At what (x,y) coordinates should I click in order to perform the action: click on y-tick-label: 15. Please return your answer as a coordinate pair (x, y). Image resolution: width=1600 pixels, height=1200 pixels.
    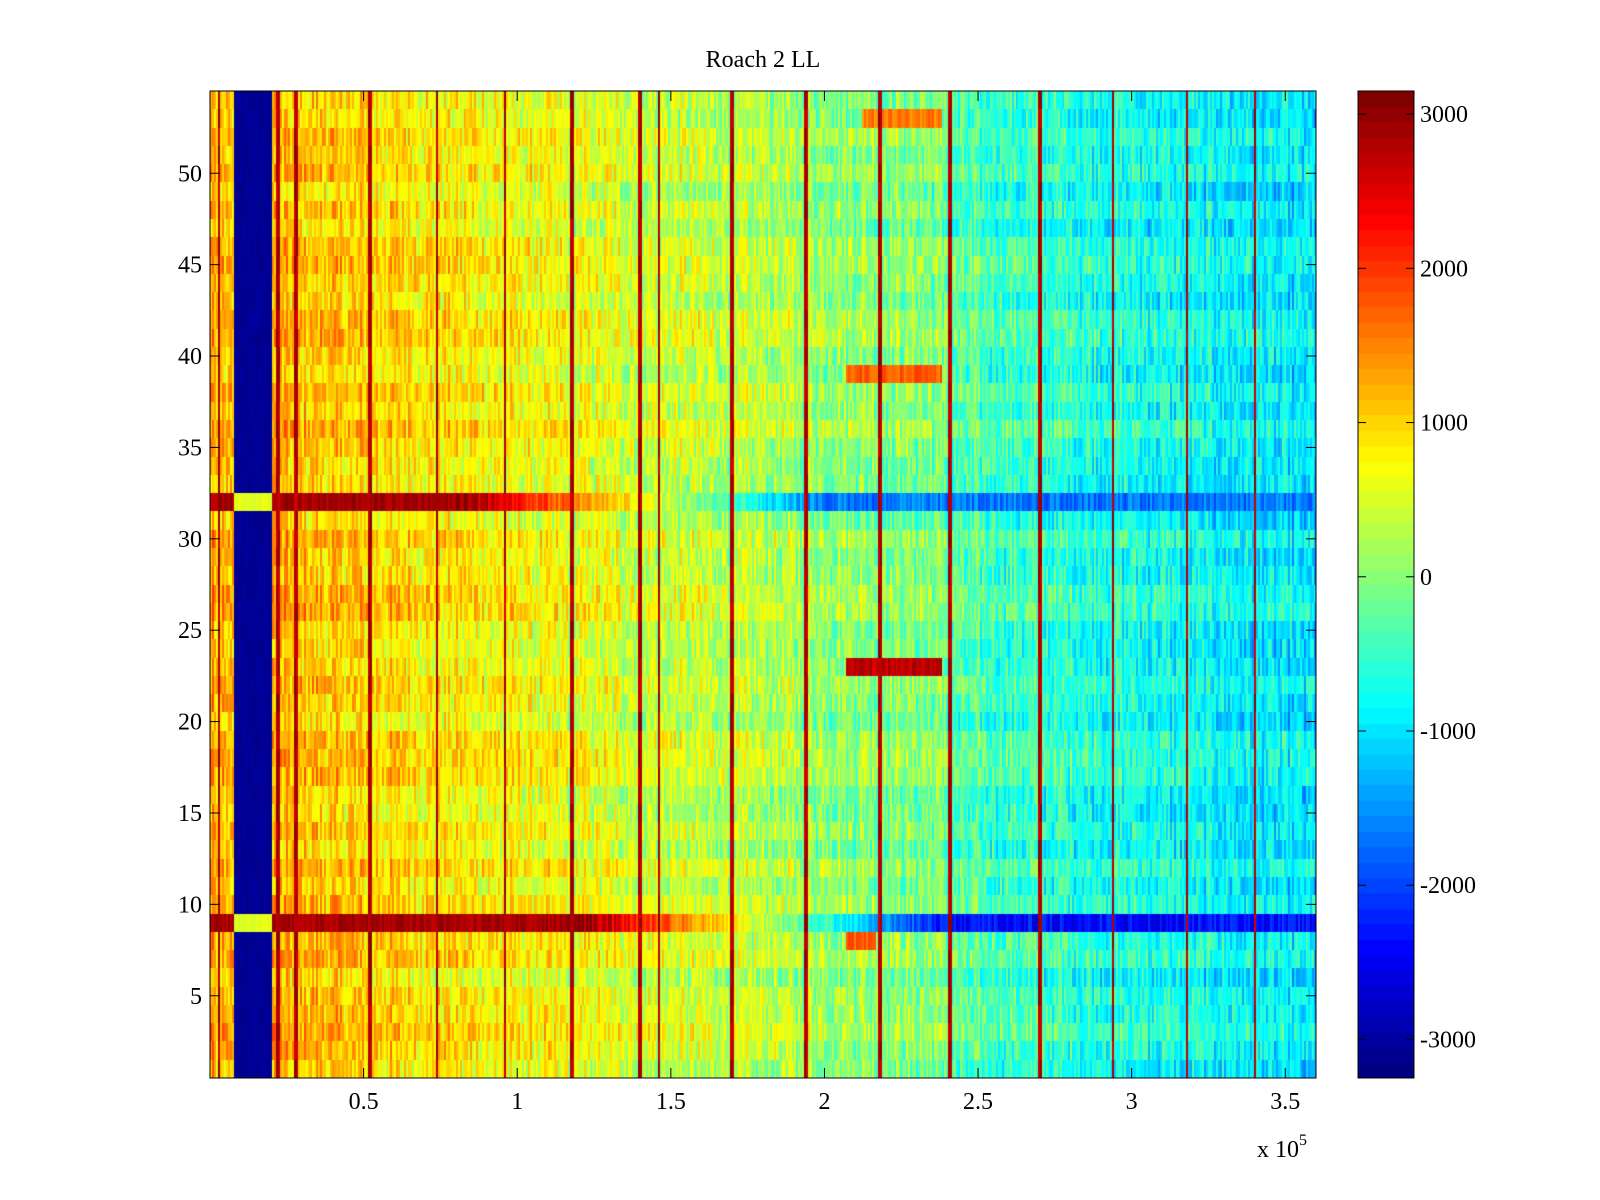
    Looking at the image, I should click on (190, 814).